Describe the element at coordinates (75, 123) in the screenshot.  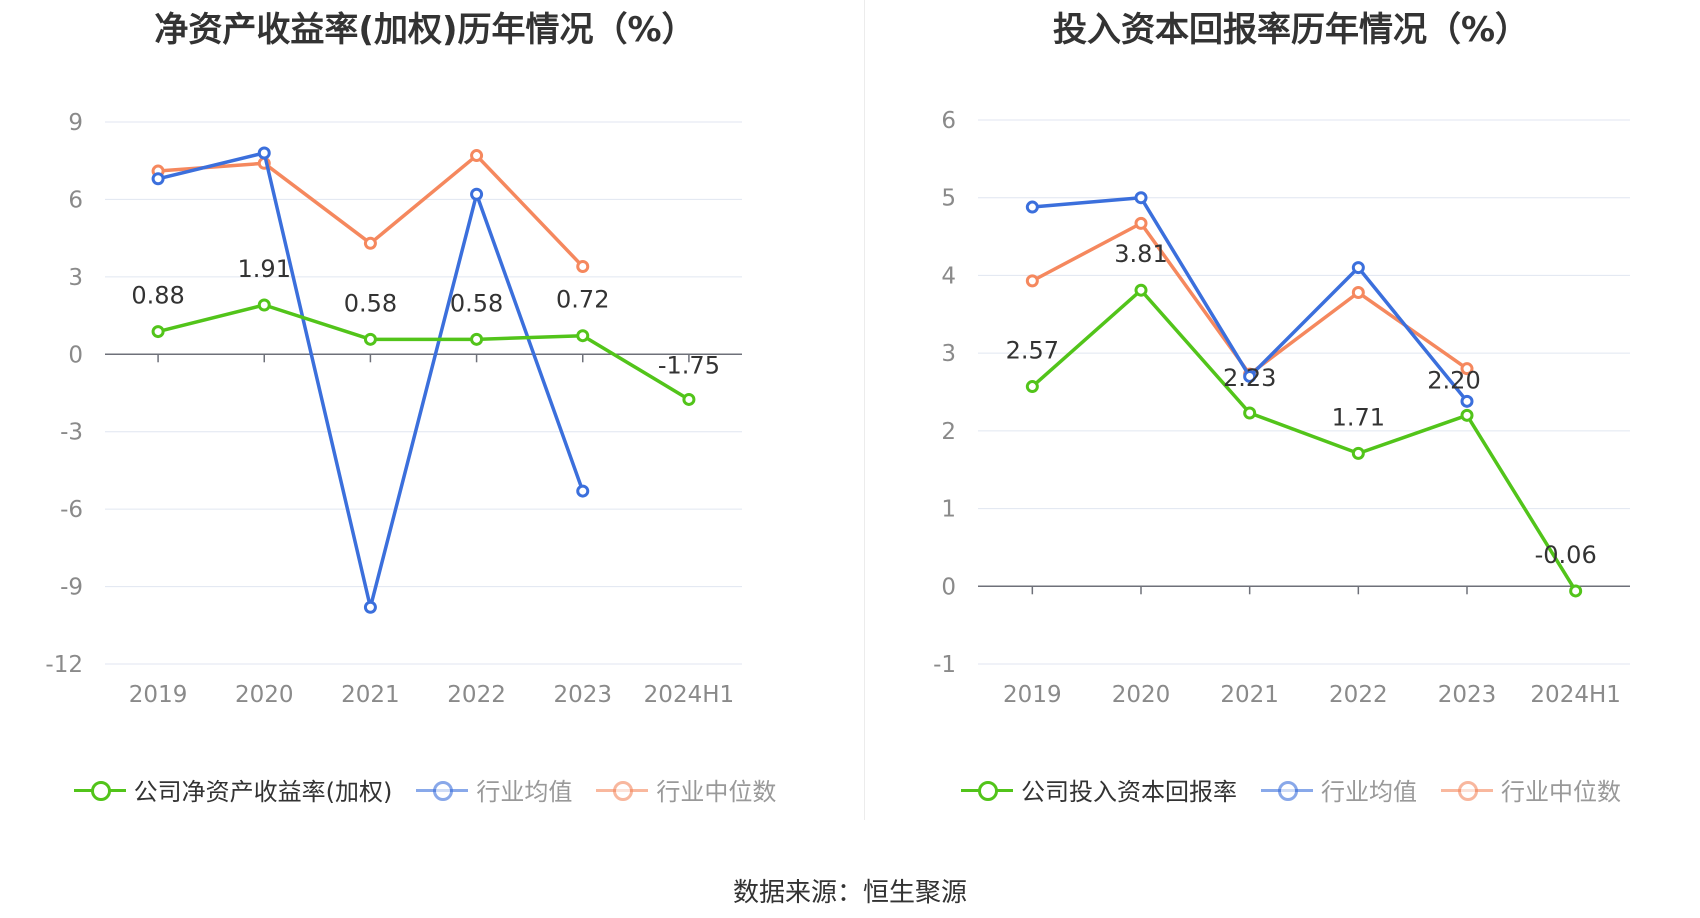
I see `y-tick-label: 9` at that location.